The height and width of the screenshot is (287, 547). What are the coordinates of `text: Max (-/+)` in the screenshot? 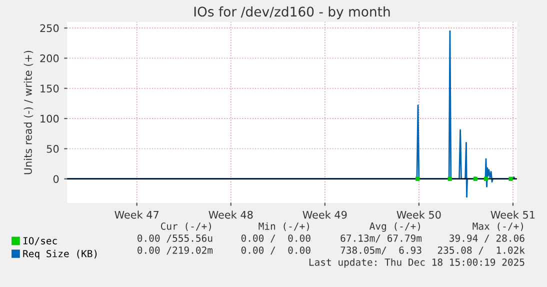 It's located at (497, 226).